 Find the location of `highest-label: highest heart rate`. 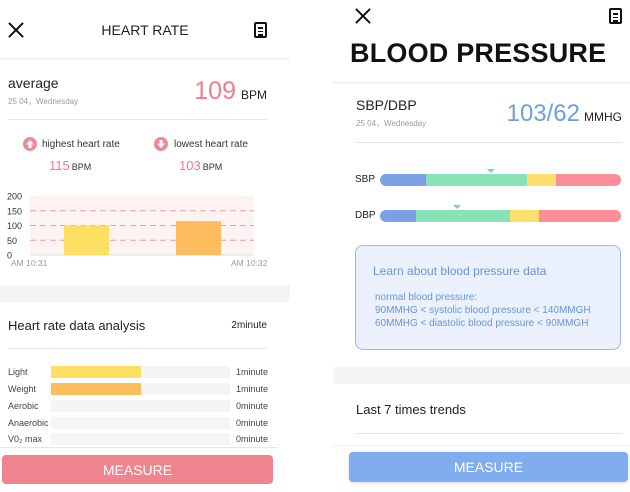

highest-label: highest heart rate is located at coordinates (81, 144).